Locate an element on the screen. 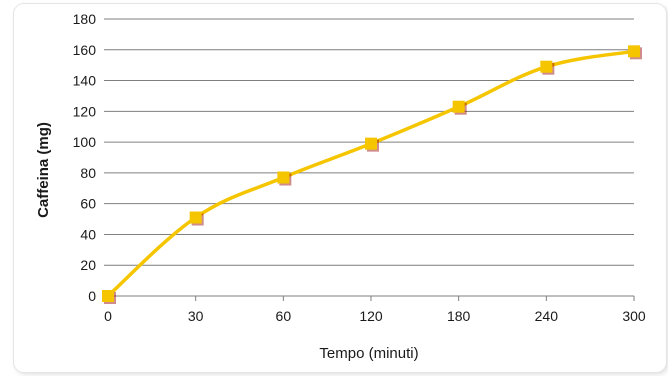  y-tick-label: 0 is located at coordinates (92, 296).